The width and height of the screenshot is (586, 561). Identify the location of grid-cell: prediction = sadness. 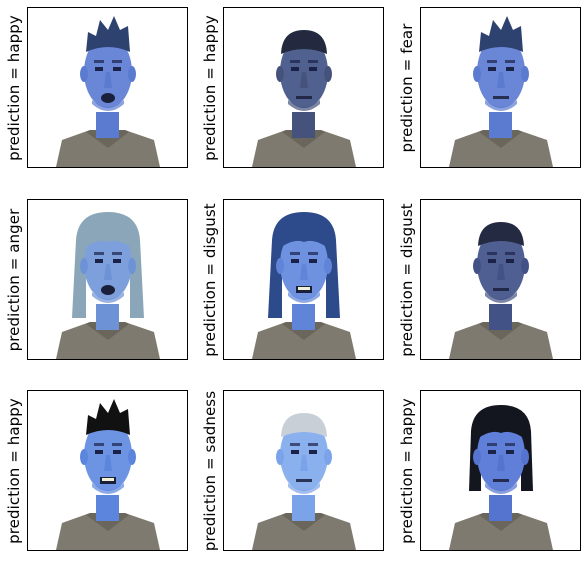
(291, 471).